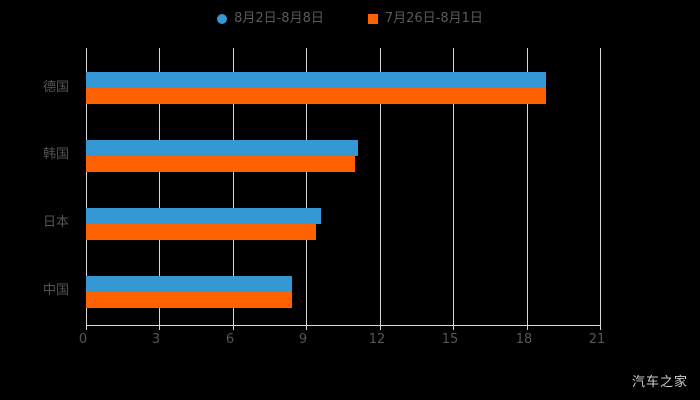 The image size is (700, 400). What do you see at coordinates (372, 19) in the screenshot?
I see `square-marker-icon` at bounding box center [372, 19].